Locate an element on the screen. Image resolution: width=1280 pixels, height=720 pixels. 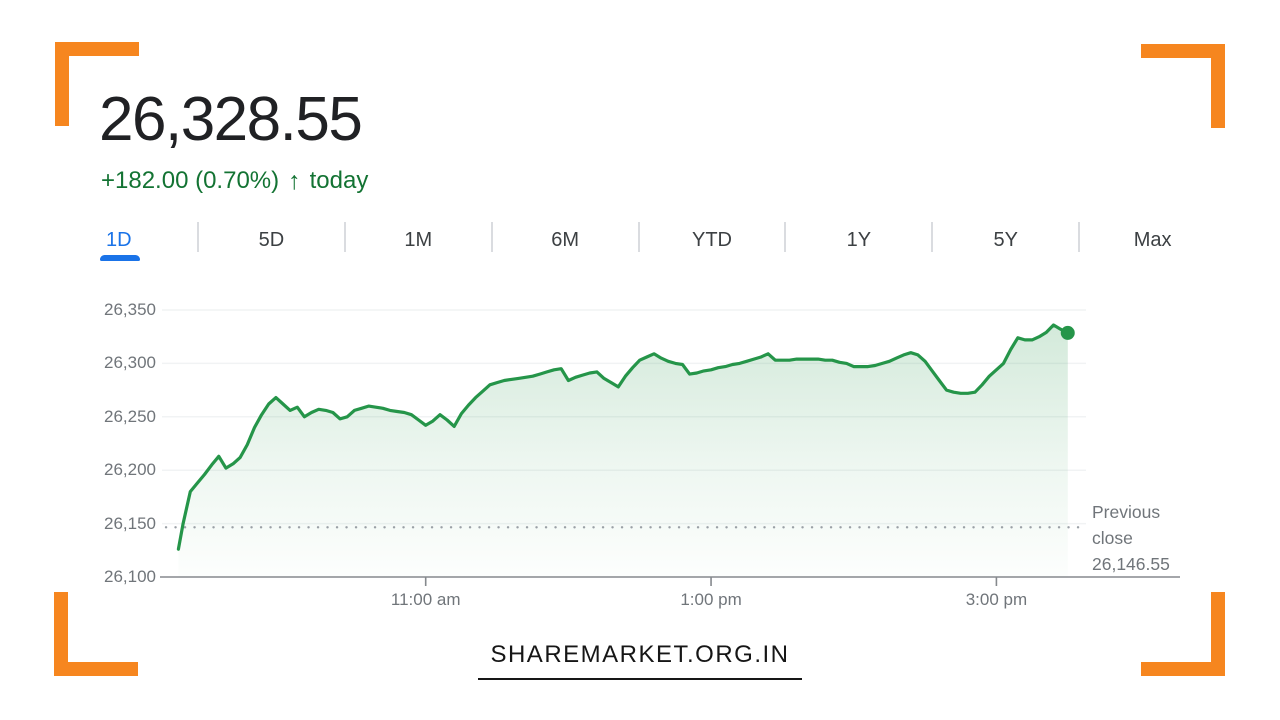
tab-1m: 1M is located at coordinates (417, 240).